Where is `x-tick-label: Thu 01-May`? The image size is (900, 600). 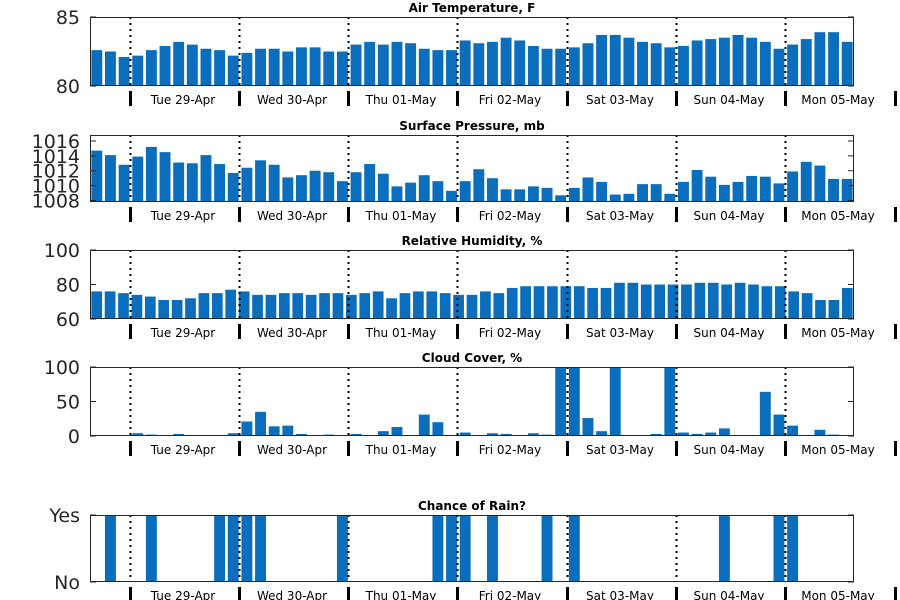
x-tick-label: Thu 01-May is located at coordinates (401, 450).